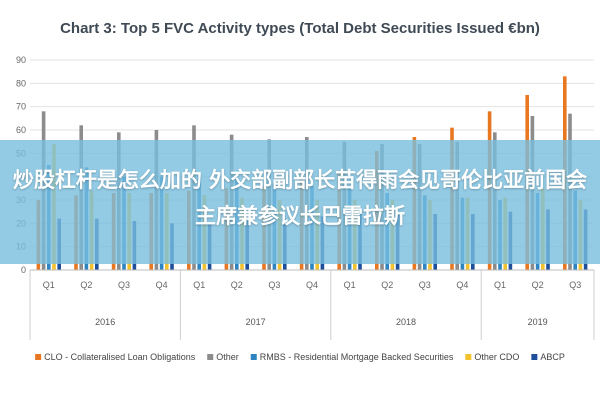 Image resolution: width=600 pixels, height=400 pixels. What do you see at coordinates (120, 357) in the screenshot?
I see `legend-label: CLO - Collateralised Loan Obligations` at bounding box center [120, 357].